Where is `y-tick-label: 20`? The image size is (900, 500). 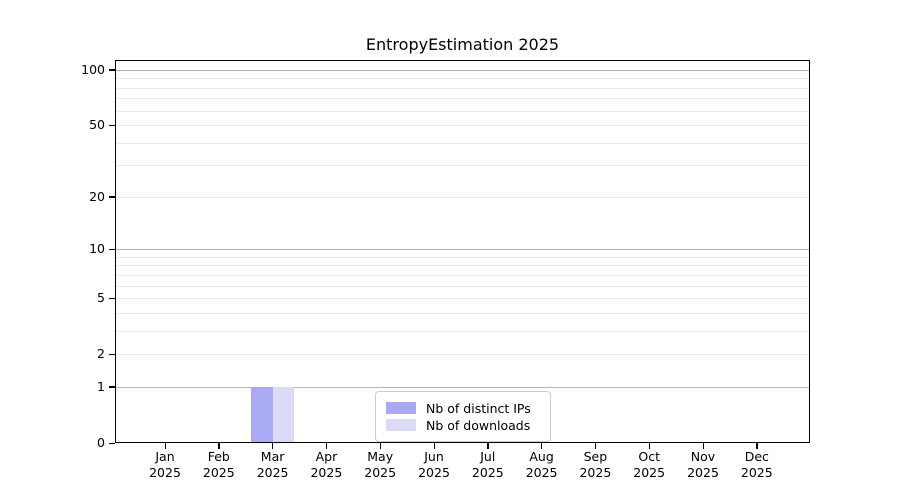 y-tick-label: 20 is located at coordinates (97, 196).